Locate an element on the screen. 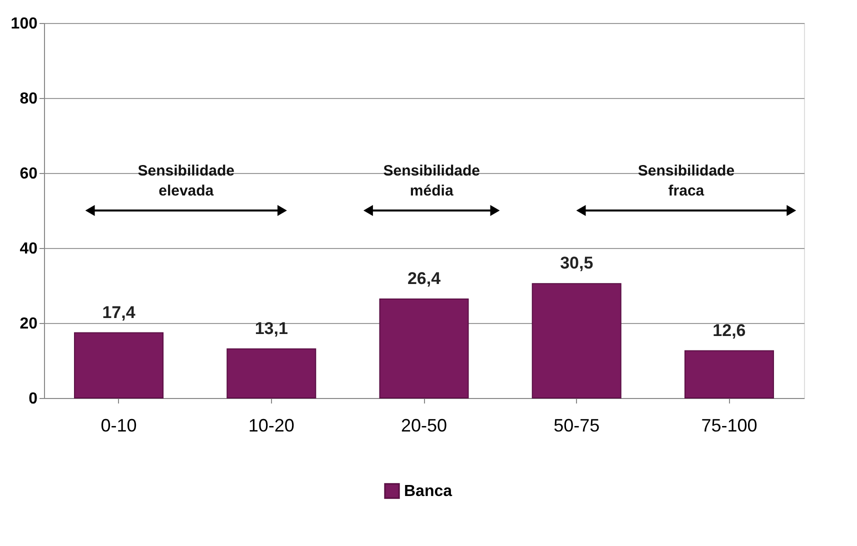  legend-label: Banca is located at coordinates (428, 491).